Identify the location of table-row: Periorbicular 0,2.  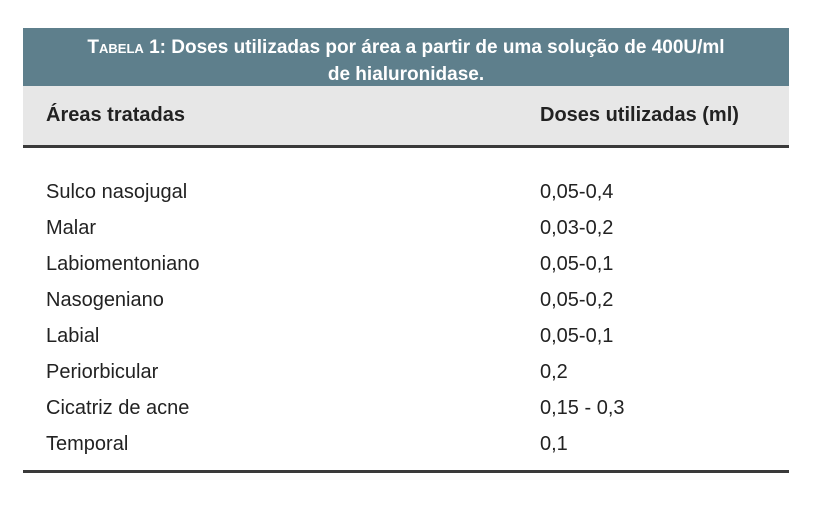
(406, 372).